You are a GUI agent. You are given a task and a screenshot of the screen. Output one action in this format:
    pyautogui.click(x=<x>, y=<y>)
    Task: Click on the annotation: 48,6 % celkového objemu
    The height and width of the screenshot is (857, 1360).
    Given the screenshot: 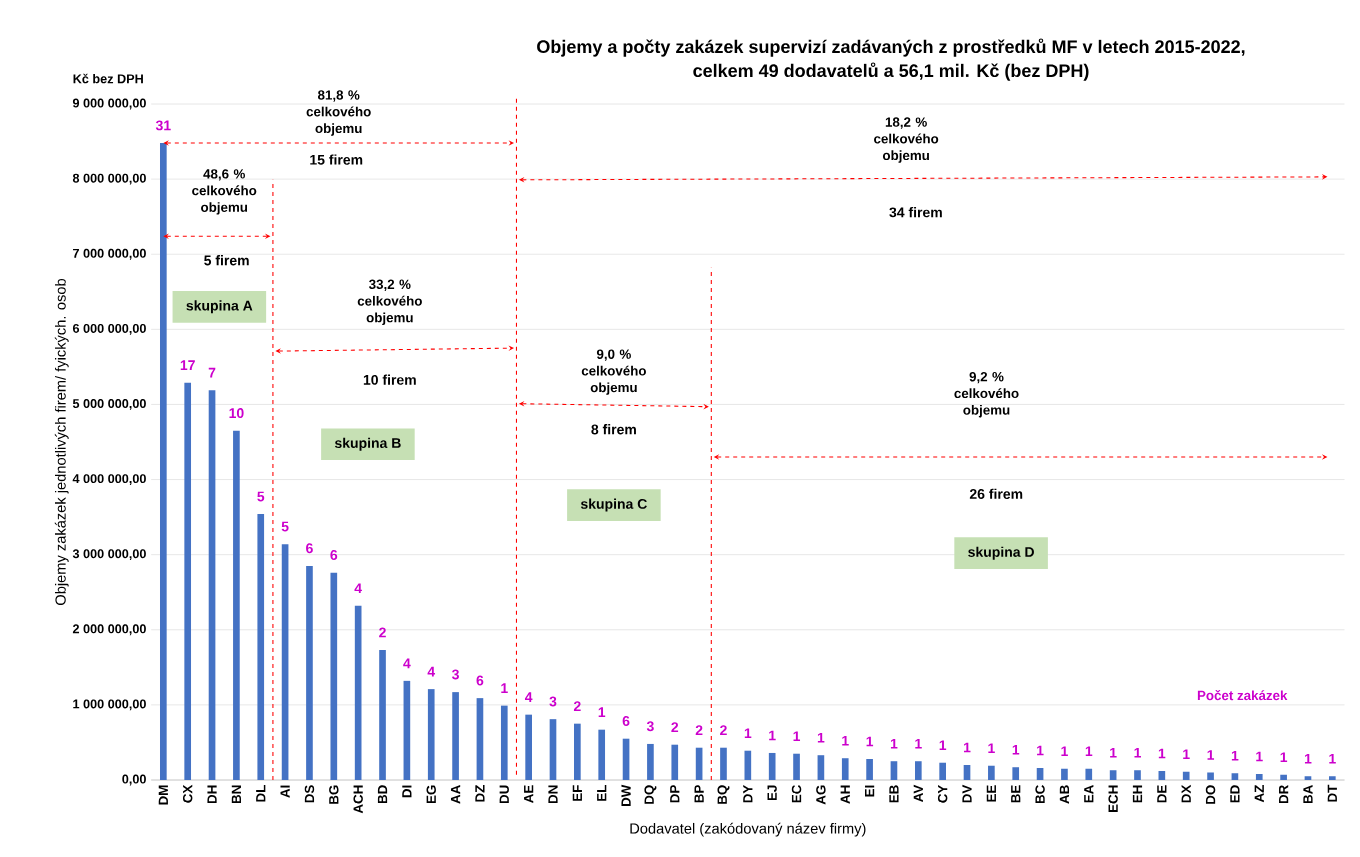 What is the action you would take?
    pyautogui.click(x=224, y=192)
    